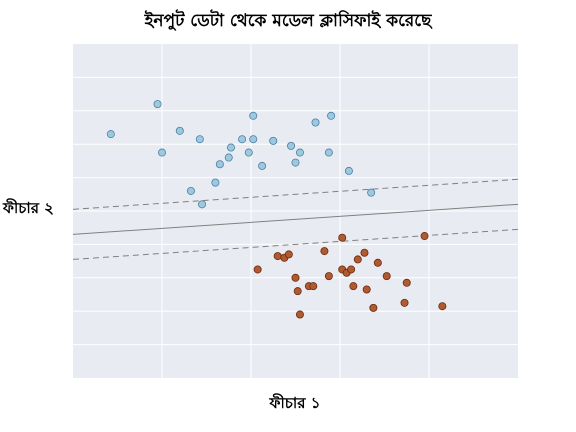  I want to click on y-axis-label: ফীচার ২, so click(28, 208).